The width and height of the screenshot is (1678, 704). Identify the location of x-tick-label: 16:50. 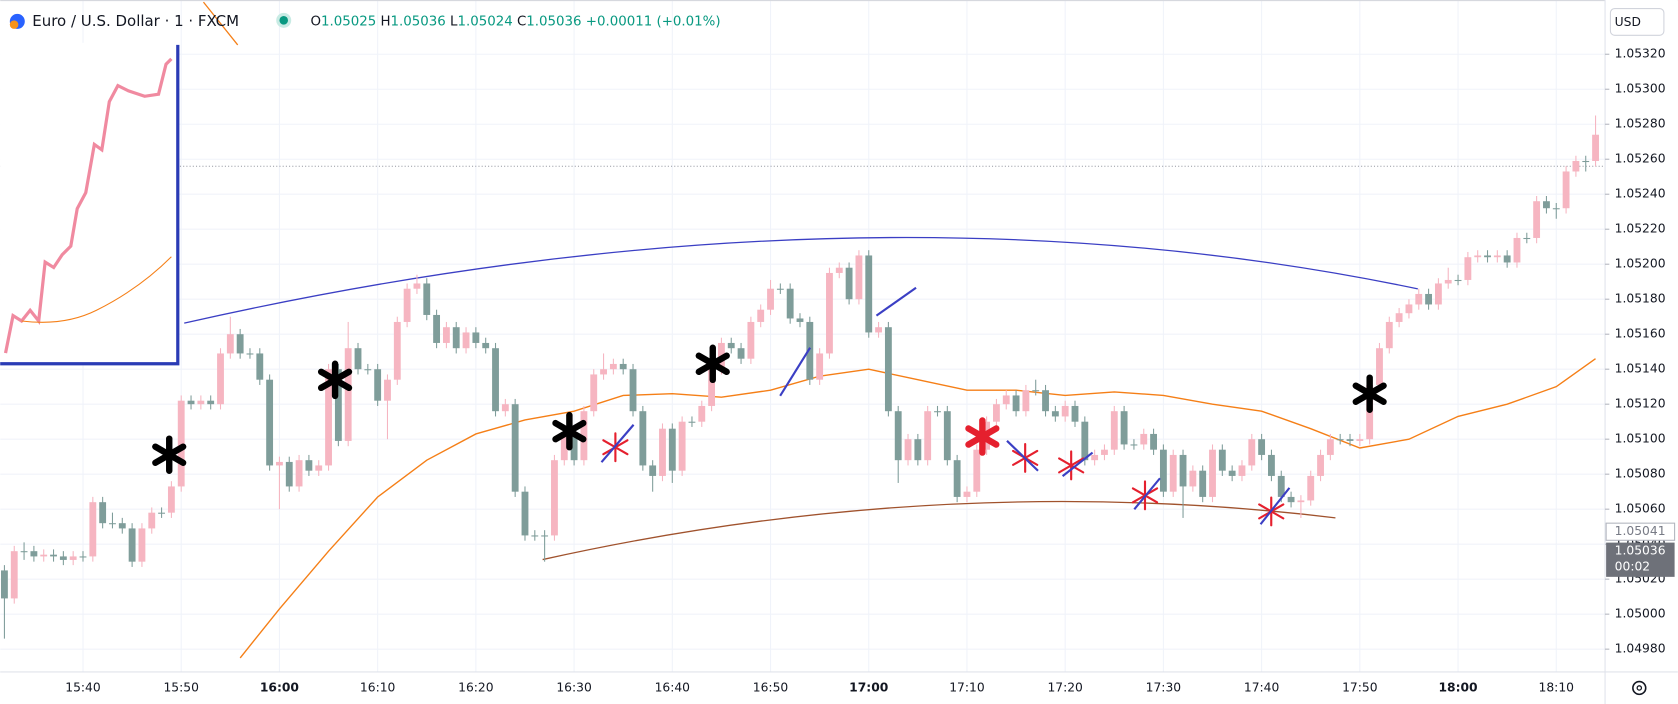
(770, 687).